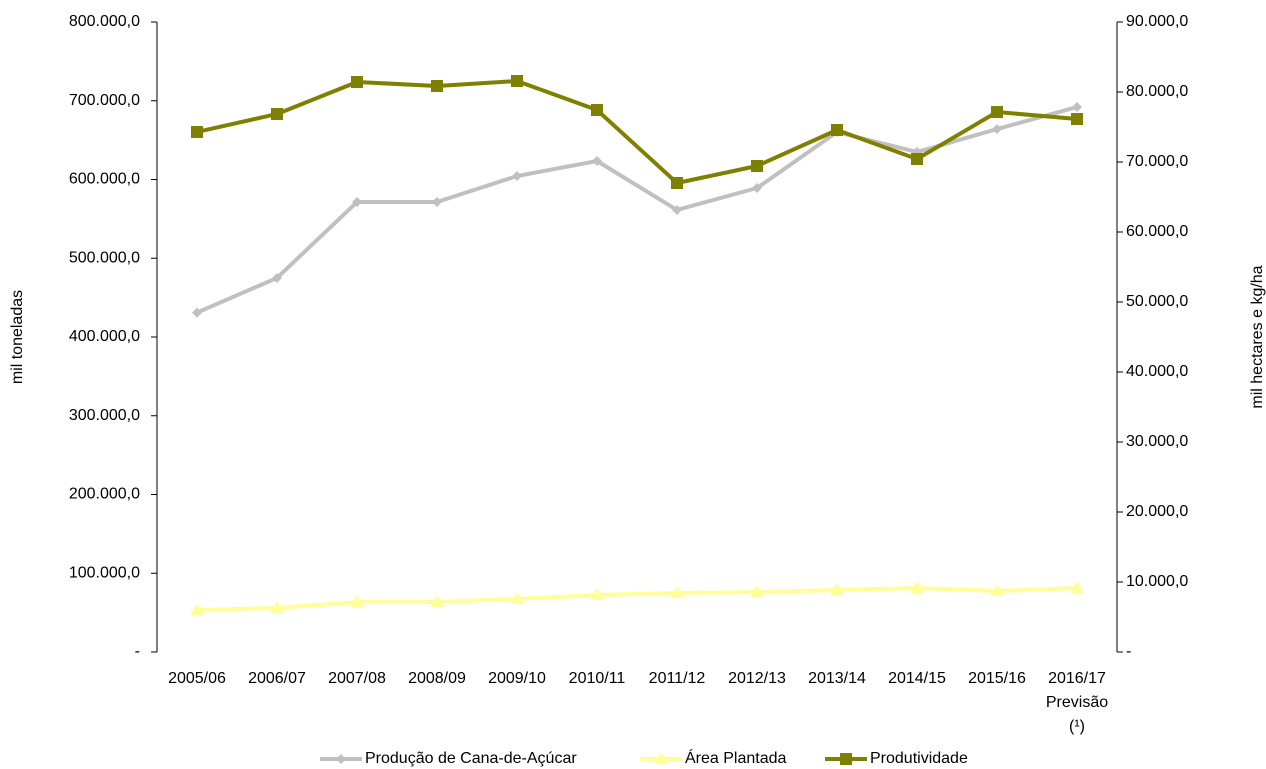 Image resolution: width=1266 pixels, height=769 pixels. What do you see at coordinates (17, 337) in the screenshot?
I see `y-axis-label: mil toneladas` at bounding box center [17, 337].